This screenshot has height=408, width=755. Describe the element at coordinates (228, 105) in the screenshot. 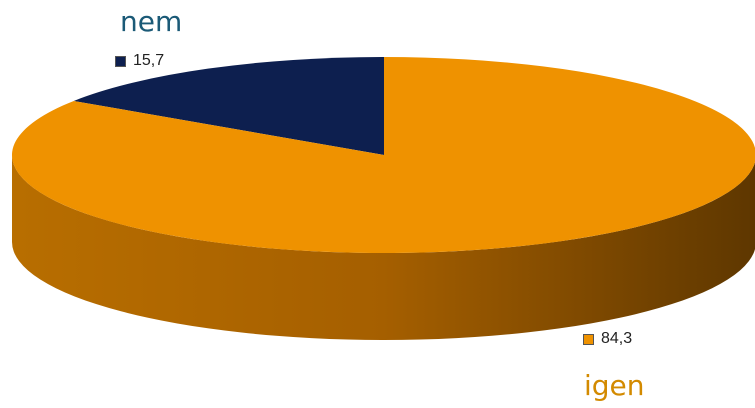

I see `pie-slice-nem` at that location.